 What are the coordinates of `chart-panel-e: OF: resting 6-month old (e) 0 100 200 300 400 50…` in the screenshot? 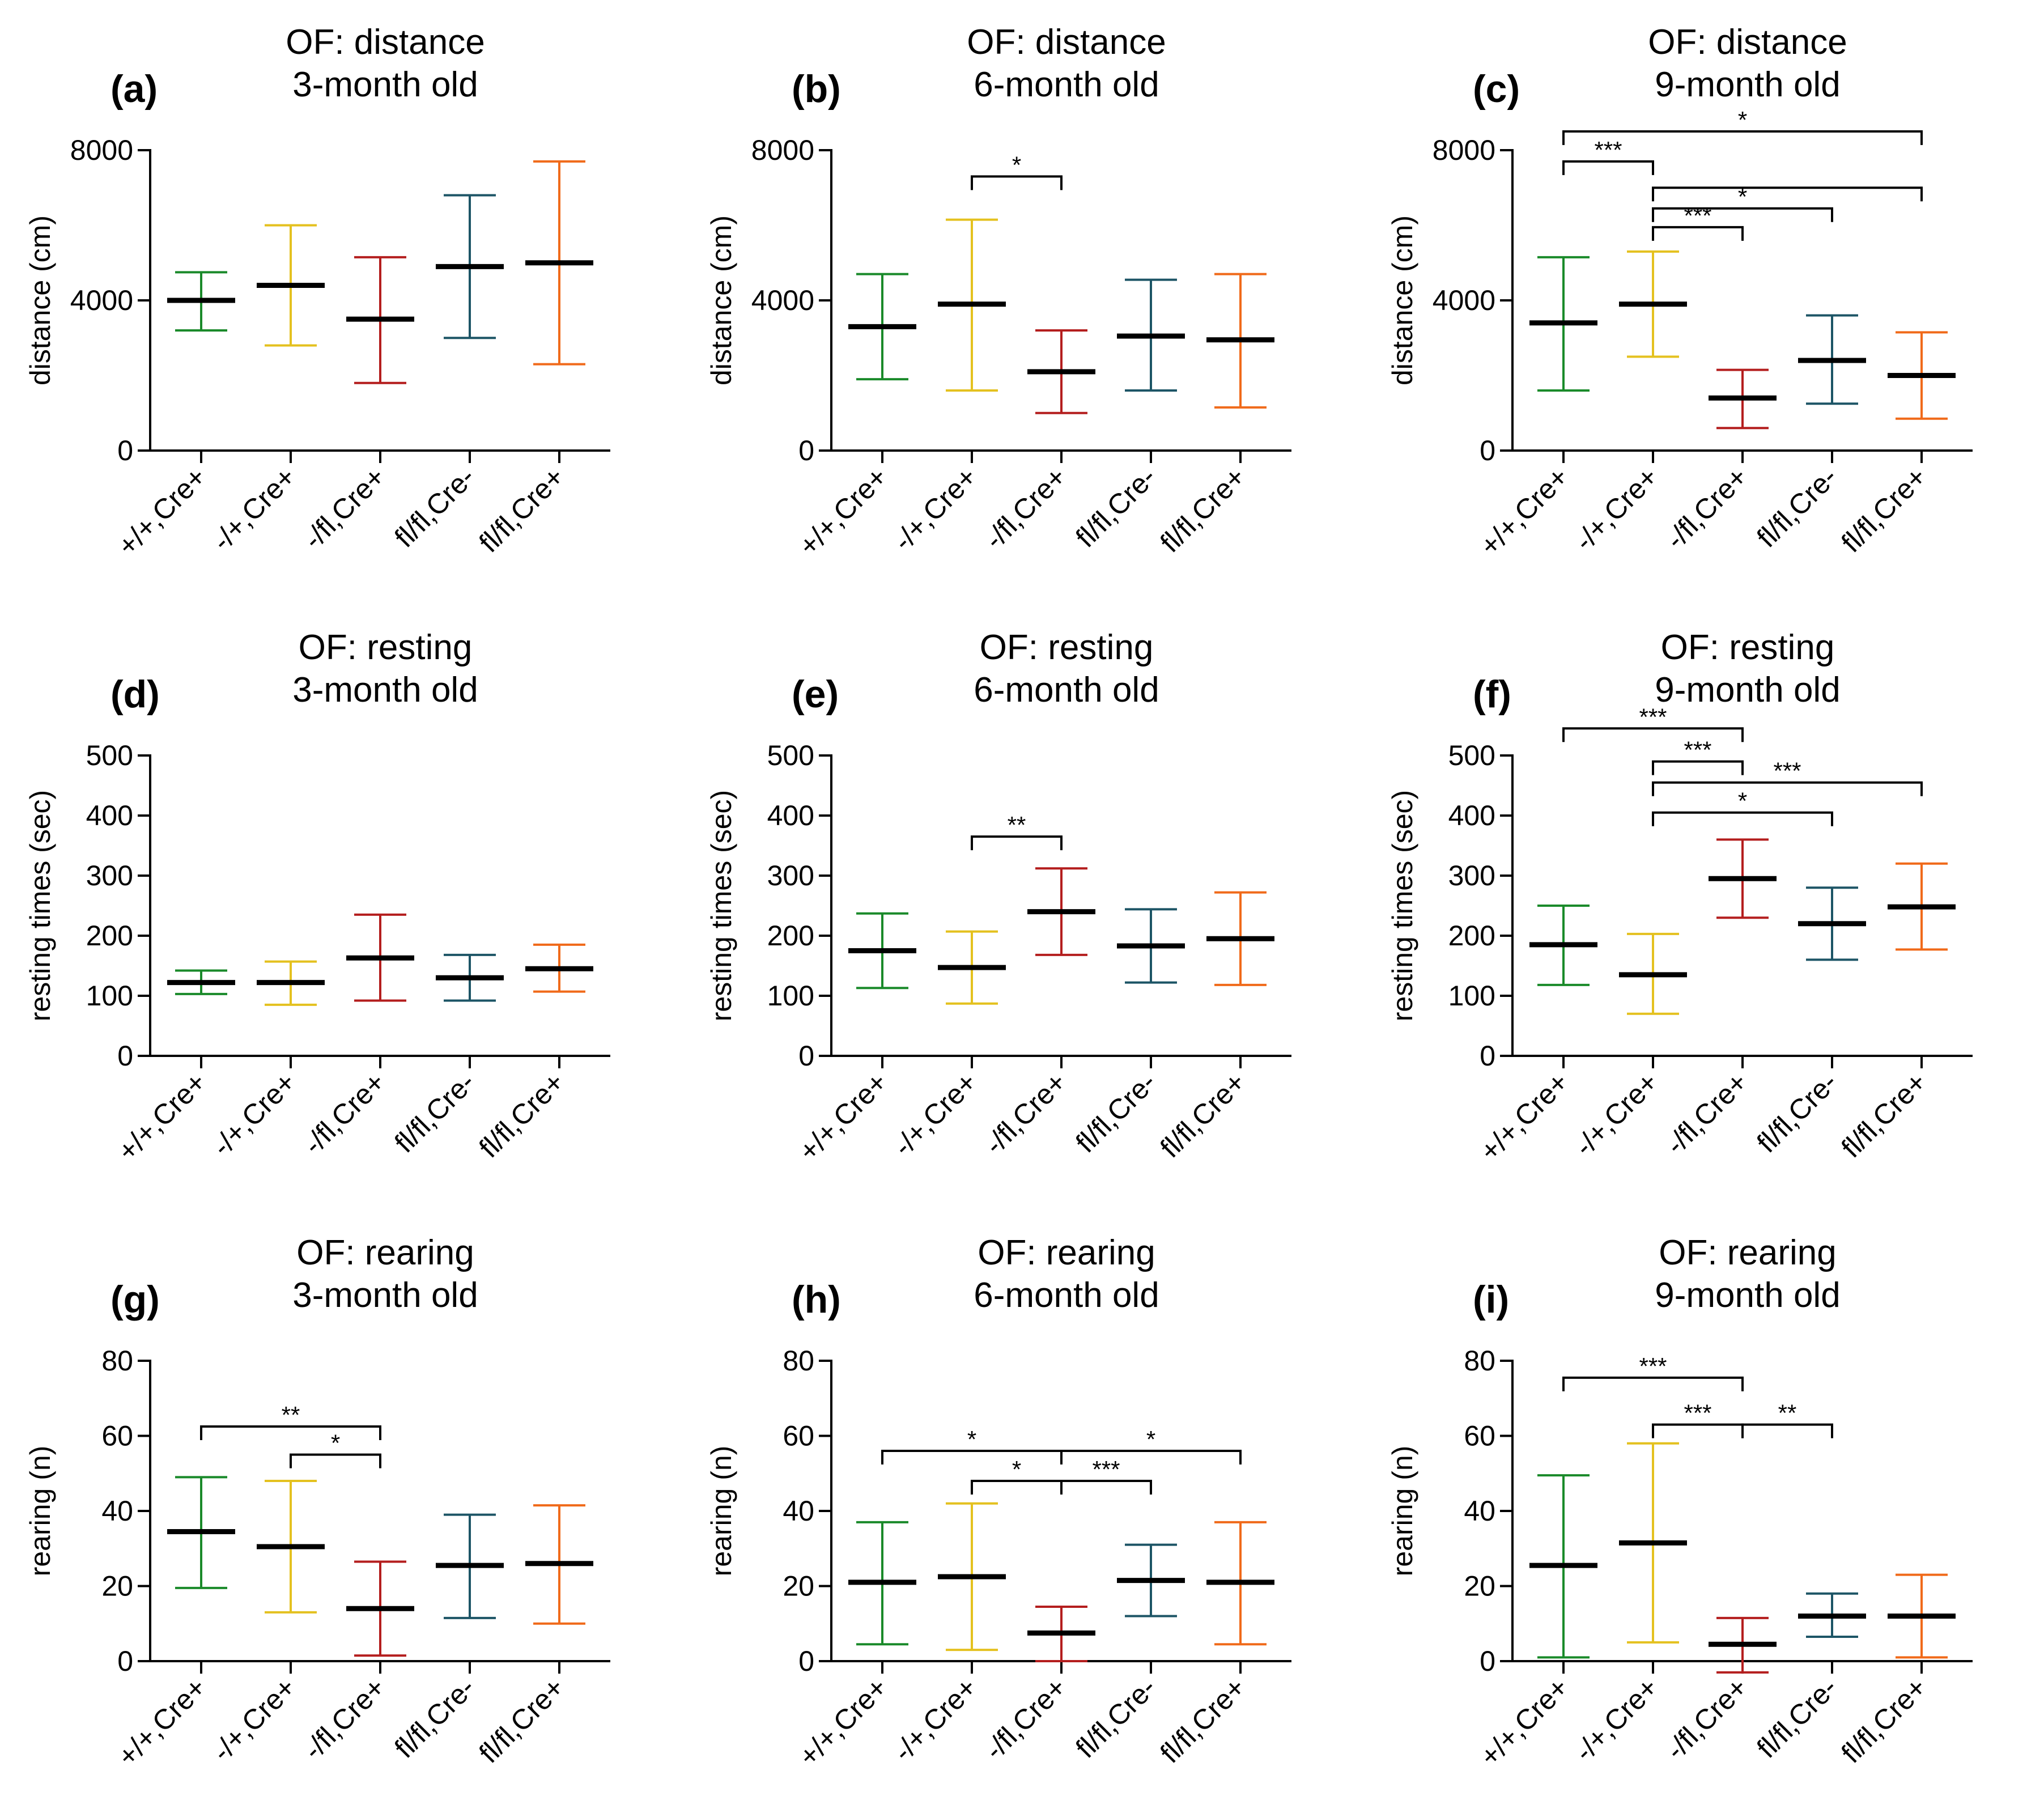 It's located at (1021, 908).